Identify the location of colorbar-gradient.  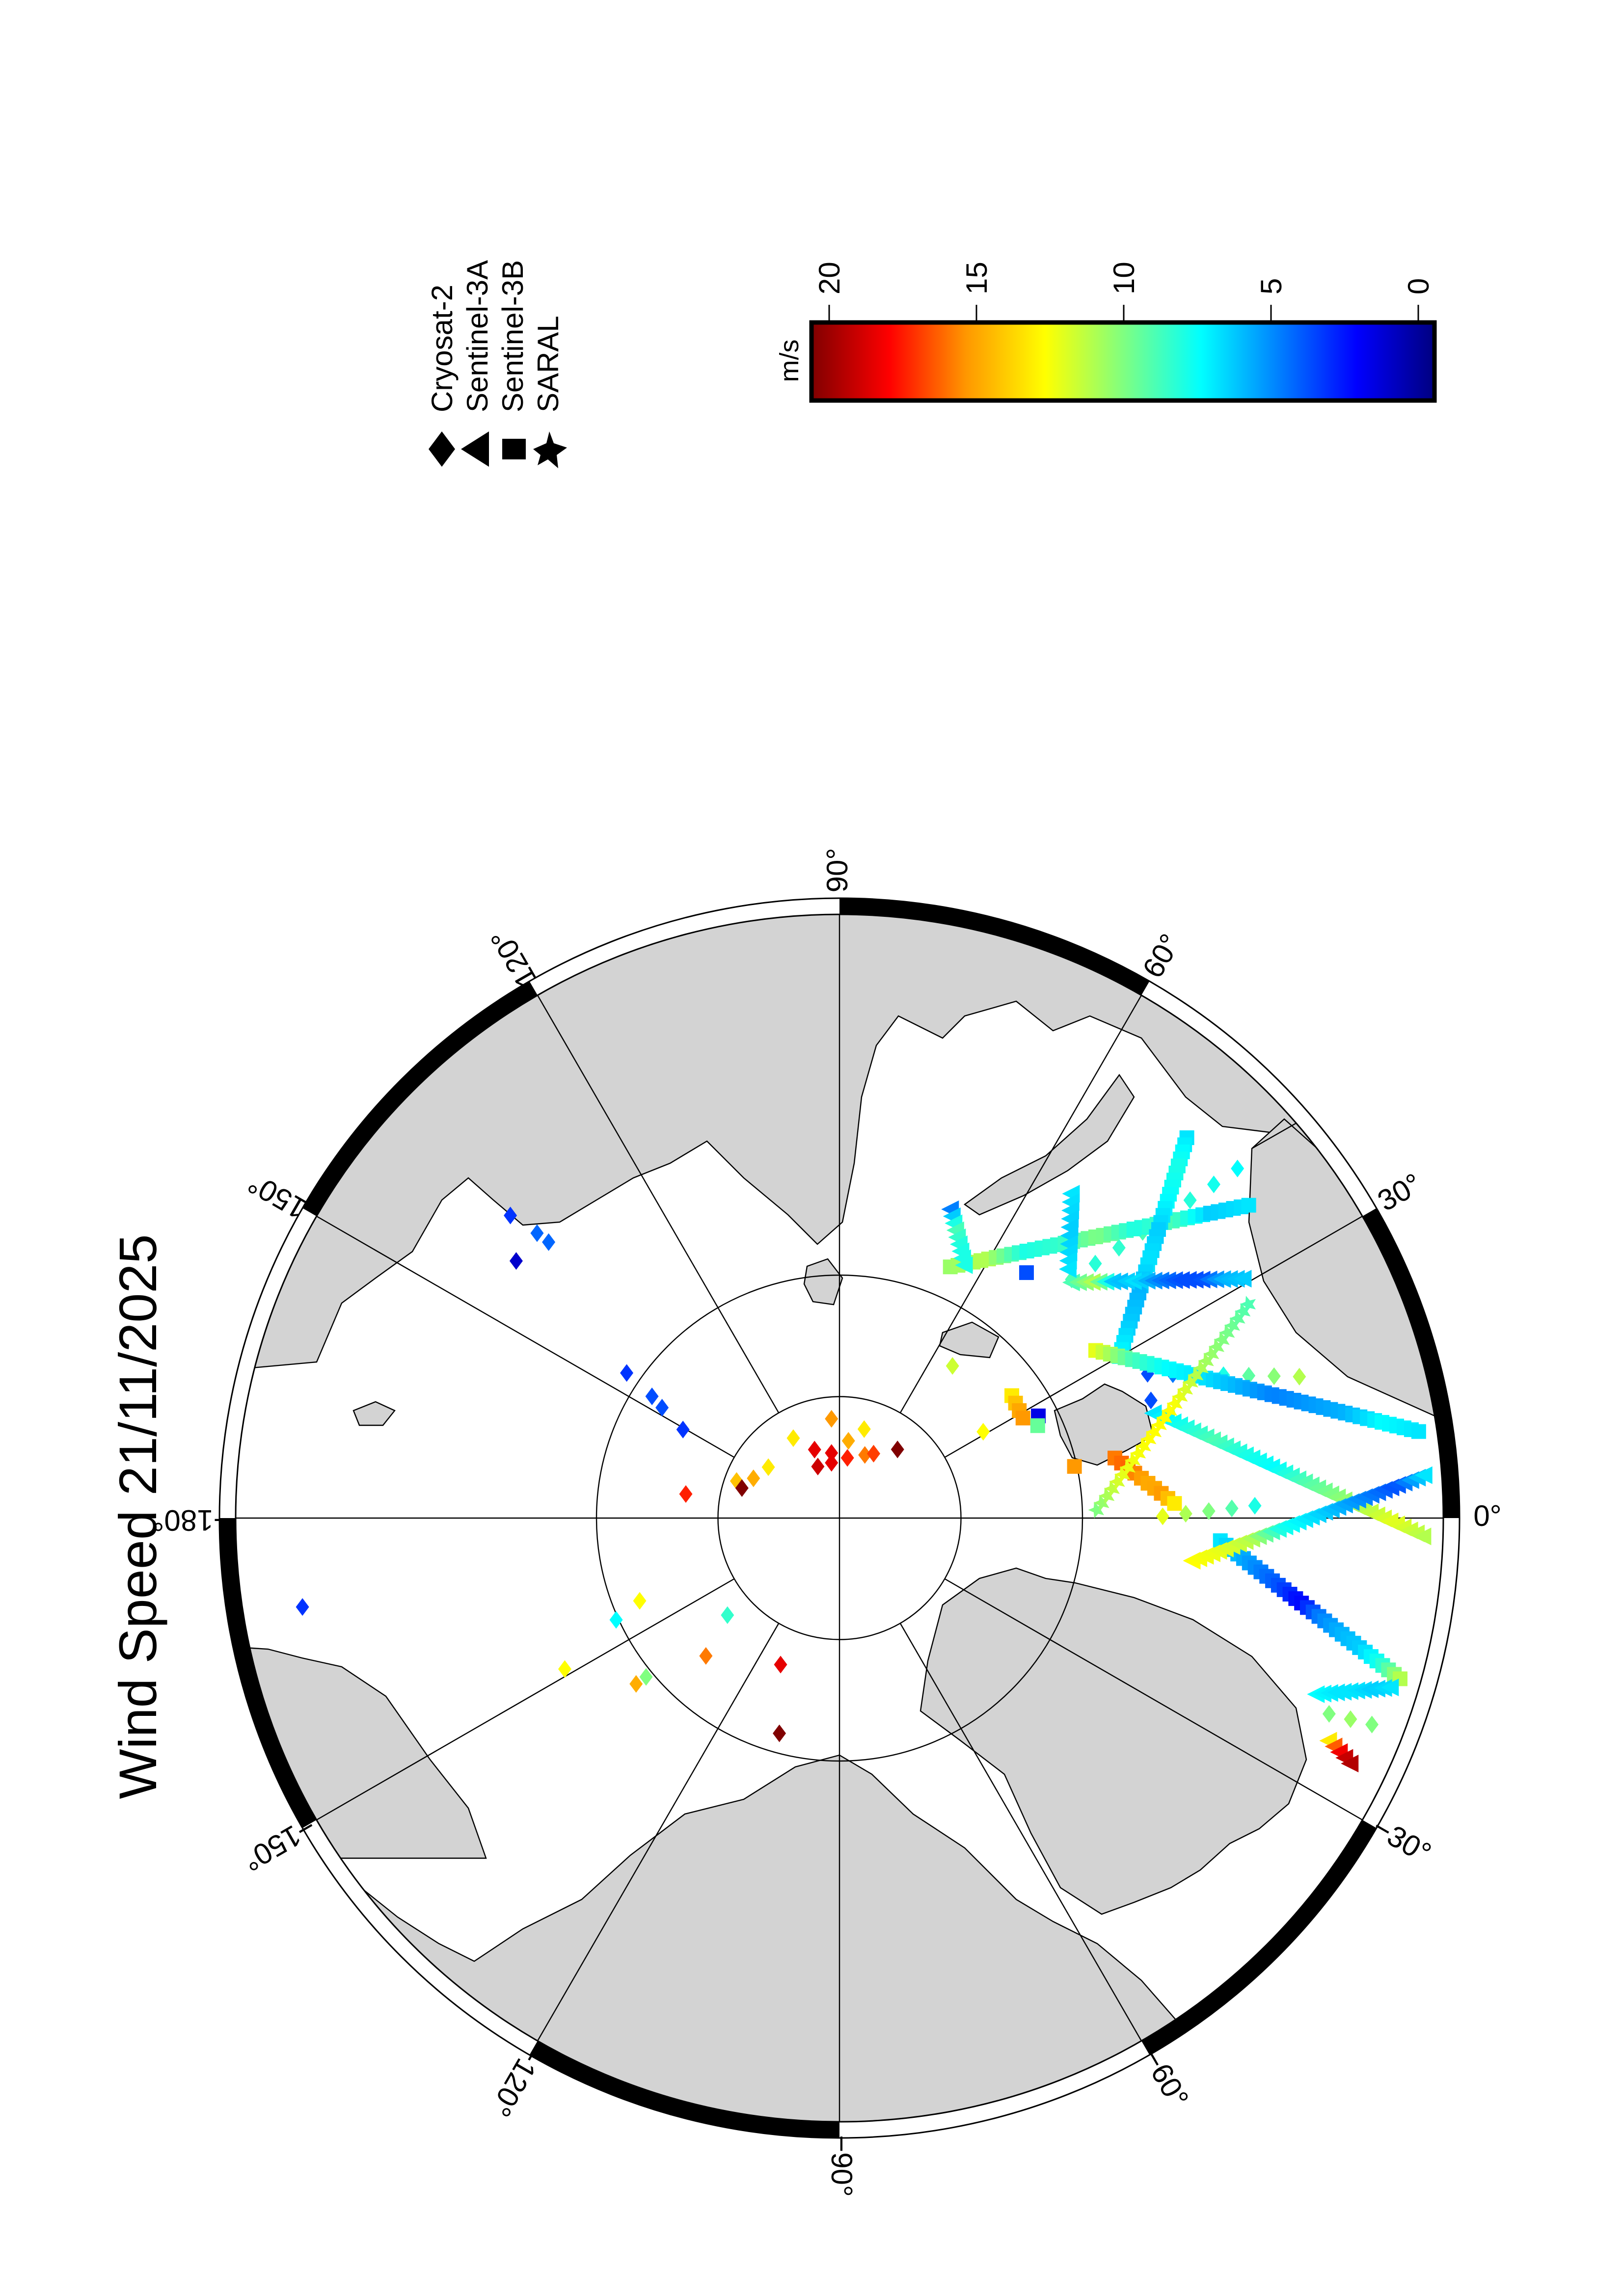
(1123, 362).